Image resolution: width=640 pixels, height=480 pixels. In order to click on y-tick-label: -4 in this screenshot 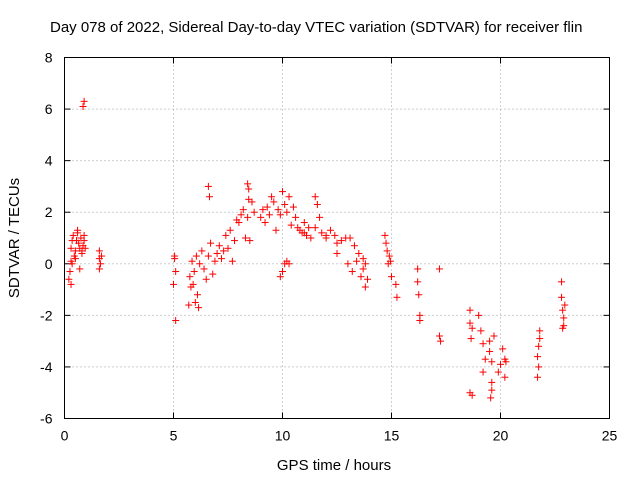, I will do `click(46, 367)`.